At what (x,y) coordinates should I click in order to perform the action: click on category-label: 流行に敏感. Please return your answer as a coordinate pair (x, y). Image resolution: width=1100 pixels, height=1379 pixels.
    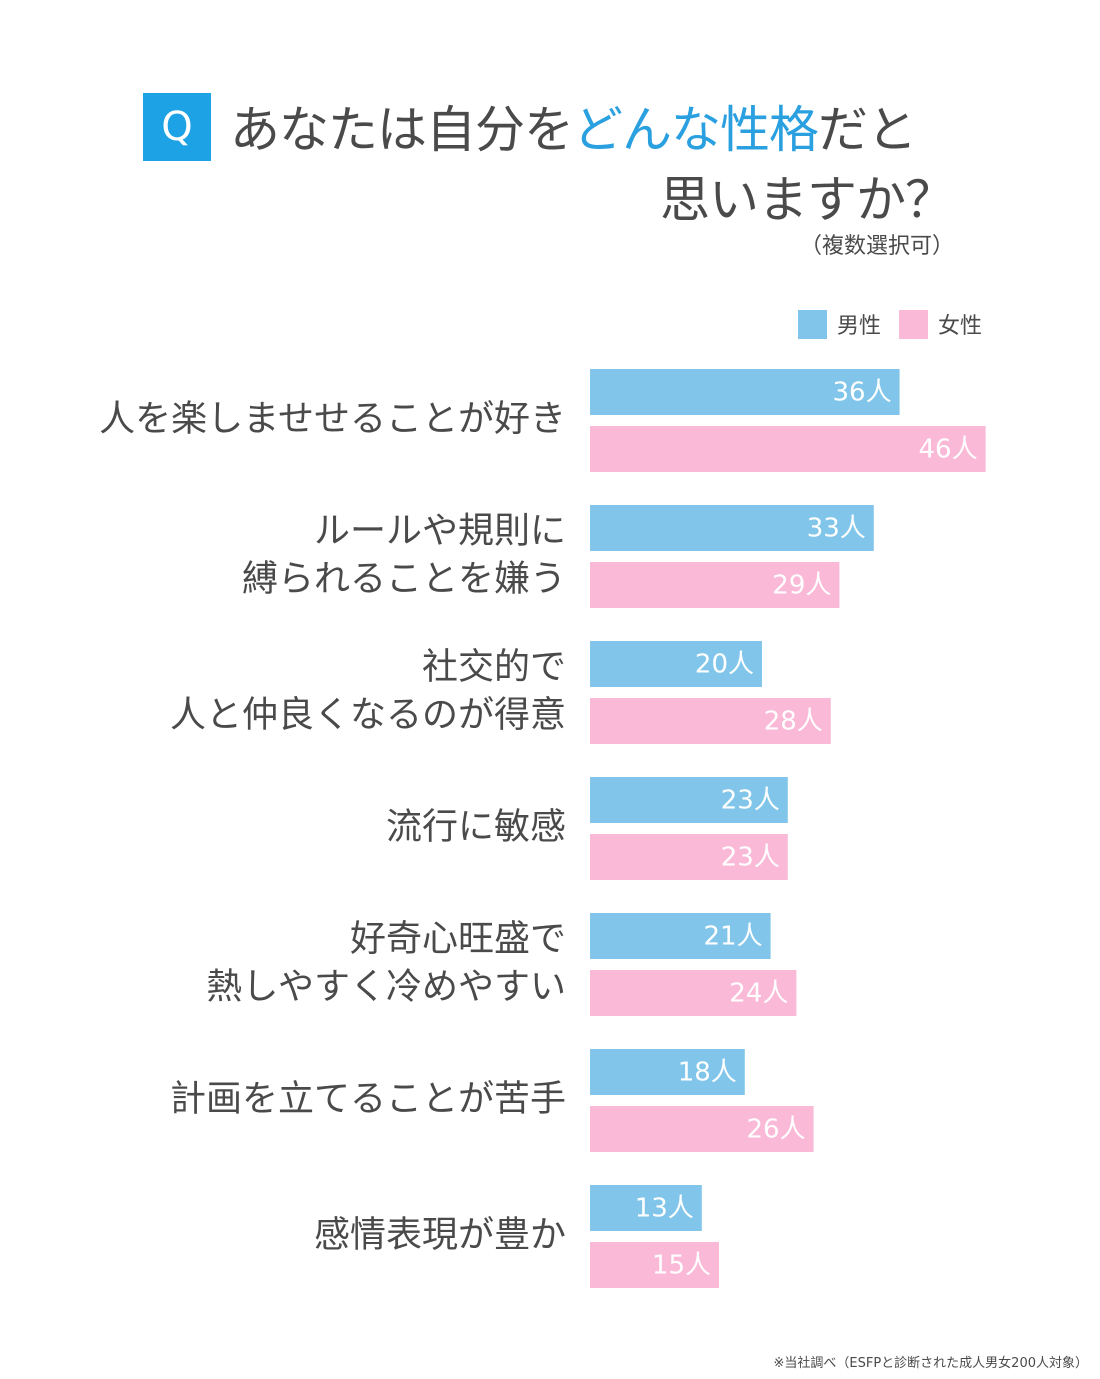
    Looking at the image, I should click on (476, 827).